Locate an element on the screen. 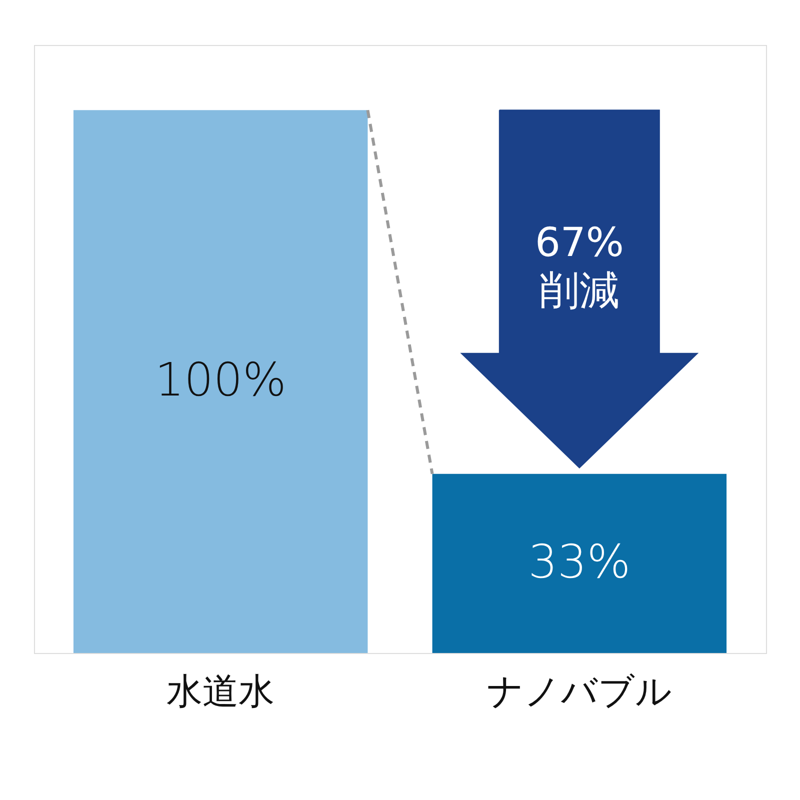  x-tick-label: ナノバブル is located at coordinates (579, 692).